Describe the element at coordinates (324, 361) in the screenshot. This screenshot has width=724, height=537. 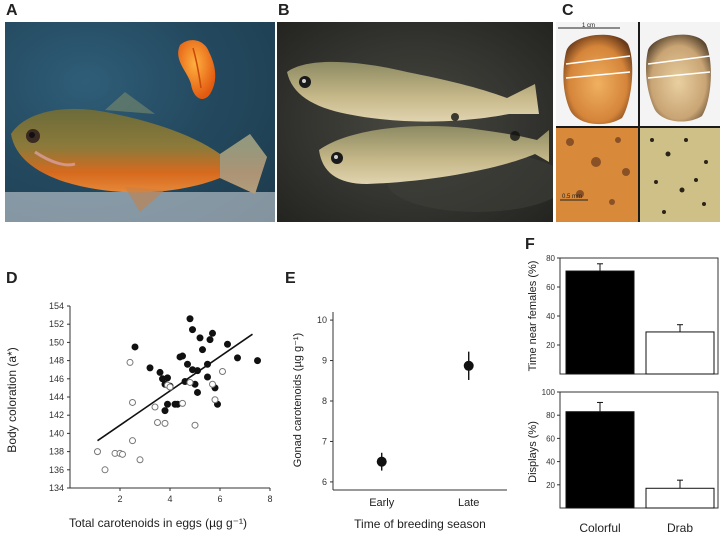
I see `chart-e-y-tick-label: 9` at that location.